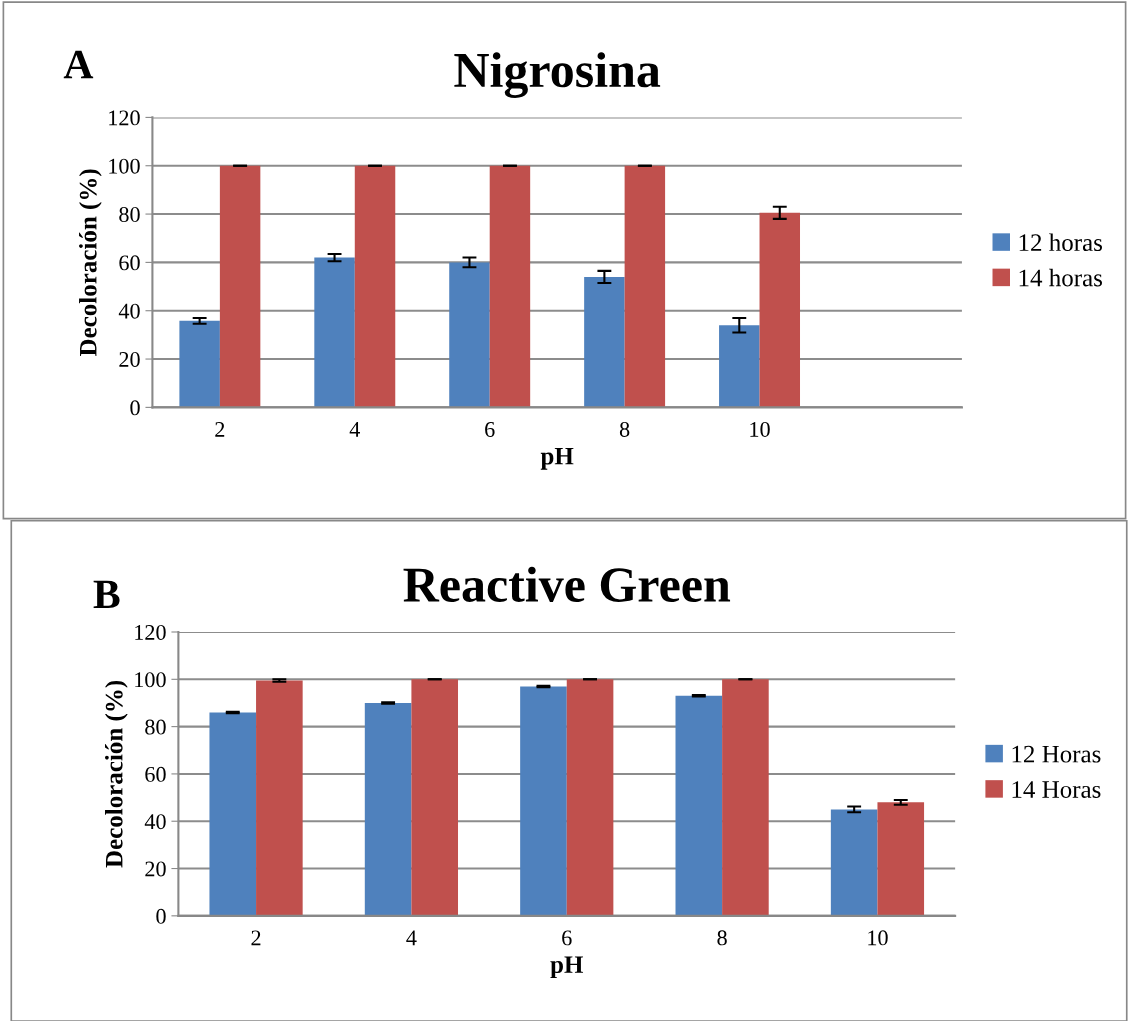 The image size is (1129, 1021). What do you see at coordinates (1060, 277) in the screenshot?
I see `legend-label: 14 horas` at bounding box center [1060, 277].